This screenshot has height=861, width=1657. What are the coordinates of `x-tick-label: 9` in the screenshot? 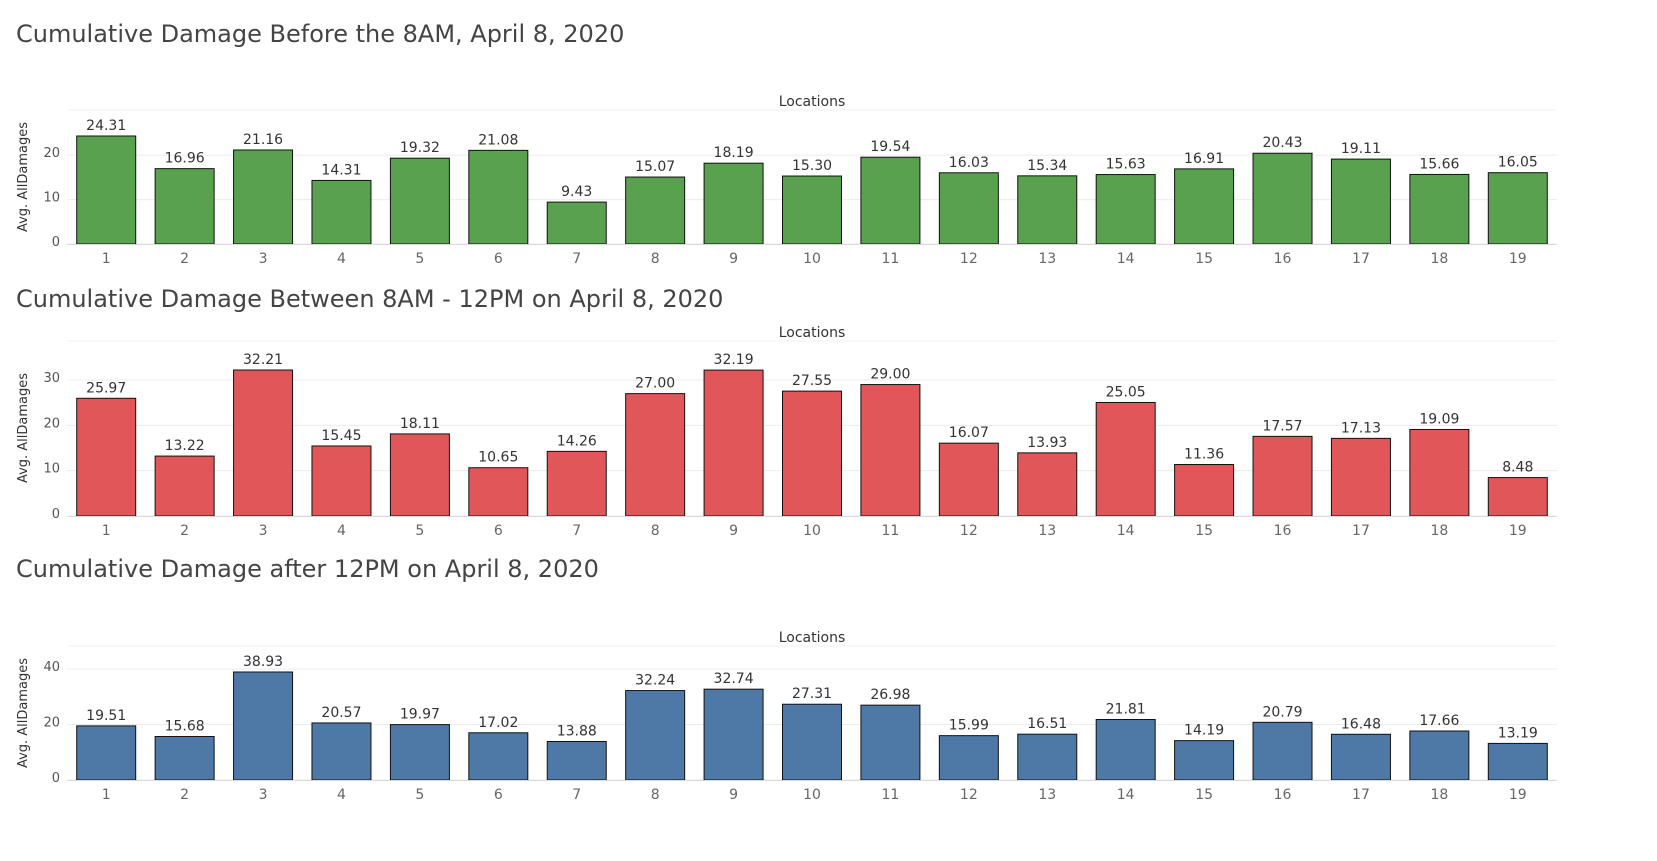 It's located at (733, 531).